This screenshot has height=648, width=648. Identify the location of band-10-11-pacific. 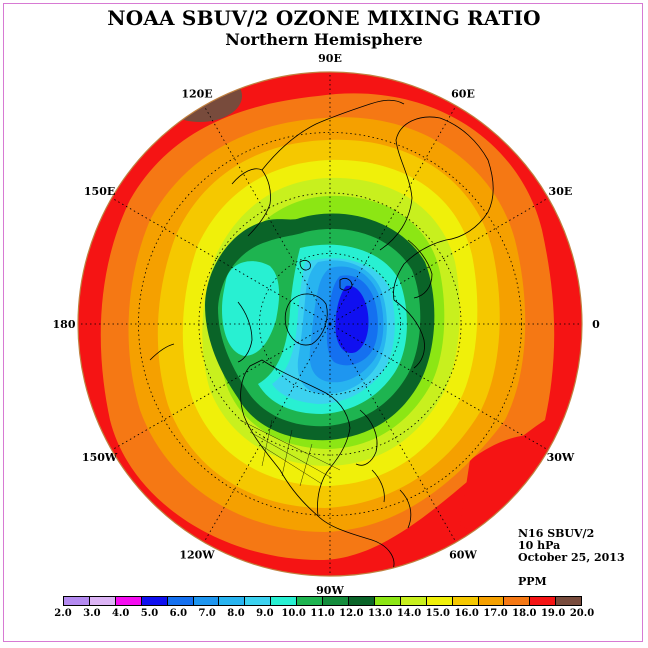
(251, 308).